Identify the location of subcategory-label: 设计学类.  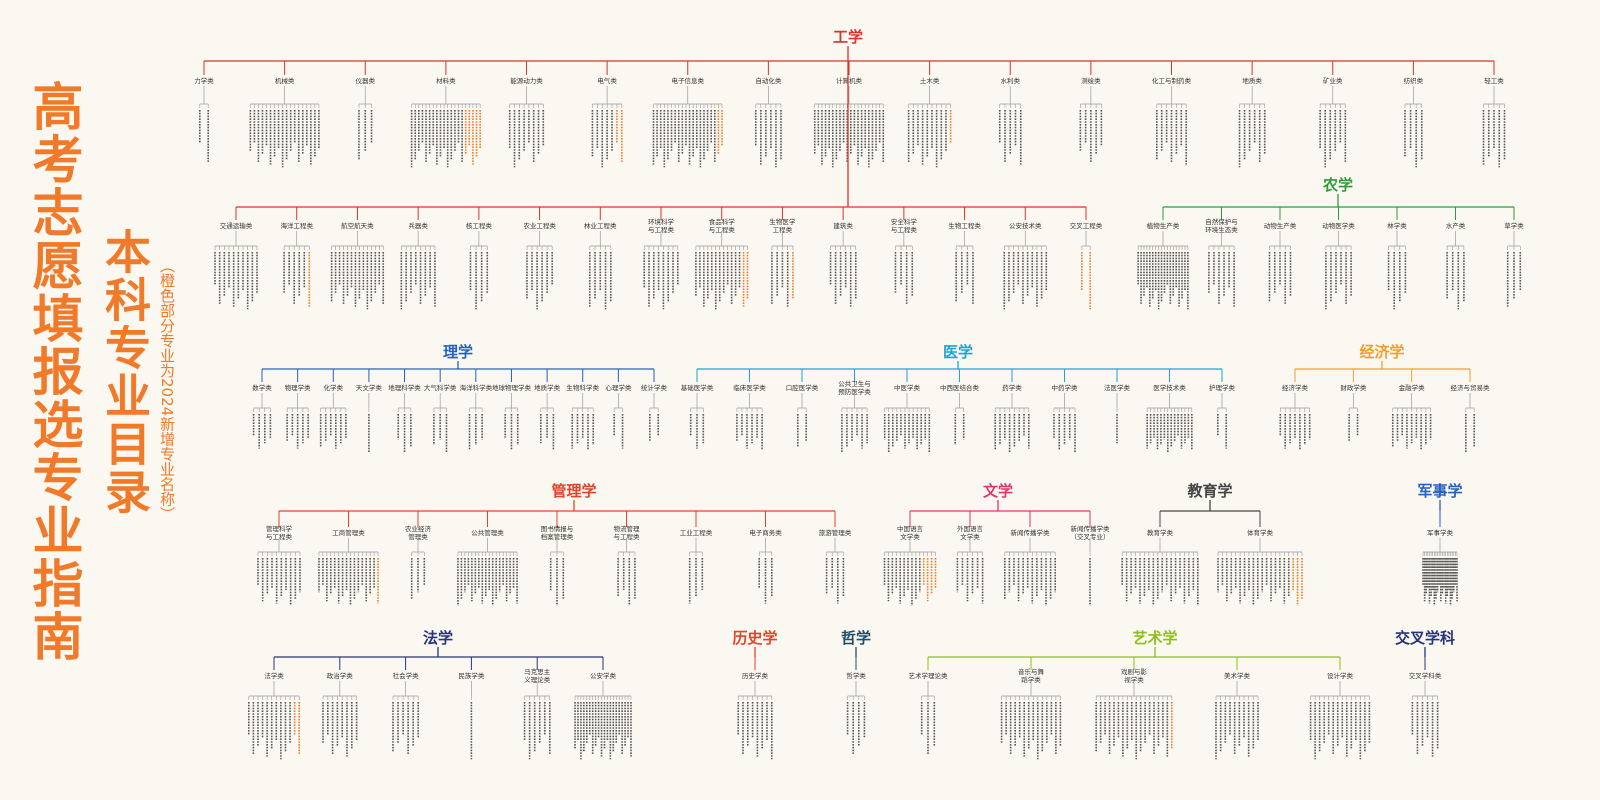
(1340, 675).